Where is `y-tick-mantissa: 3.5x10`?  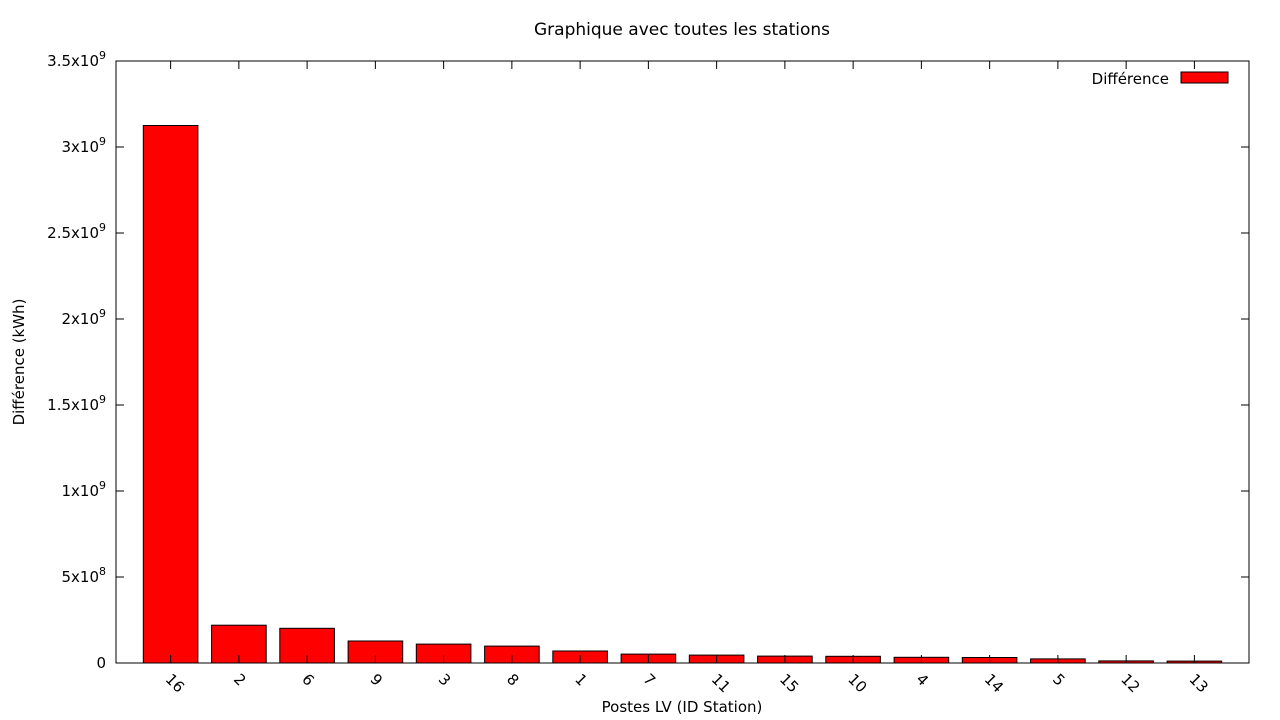 y-tick-mantissa: 3.5x10 is located at coordinates (73, 61).